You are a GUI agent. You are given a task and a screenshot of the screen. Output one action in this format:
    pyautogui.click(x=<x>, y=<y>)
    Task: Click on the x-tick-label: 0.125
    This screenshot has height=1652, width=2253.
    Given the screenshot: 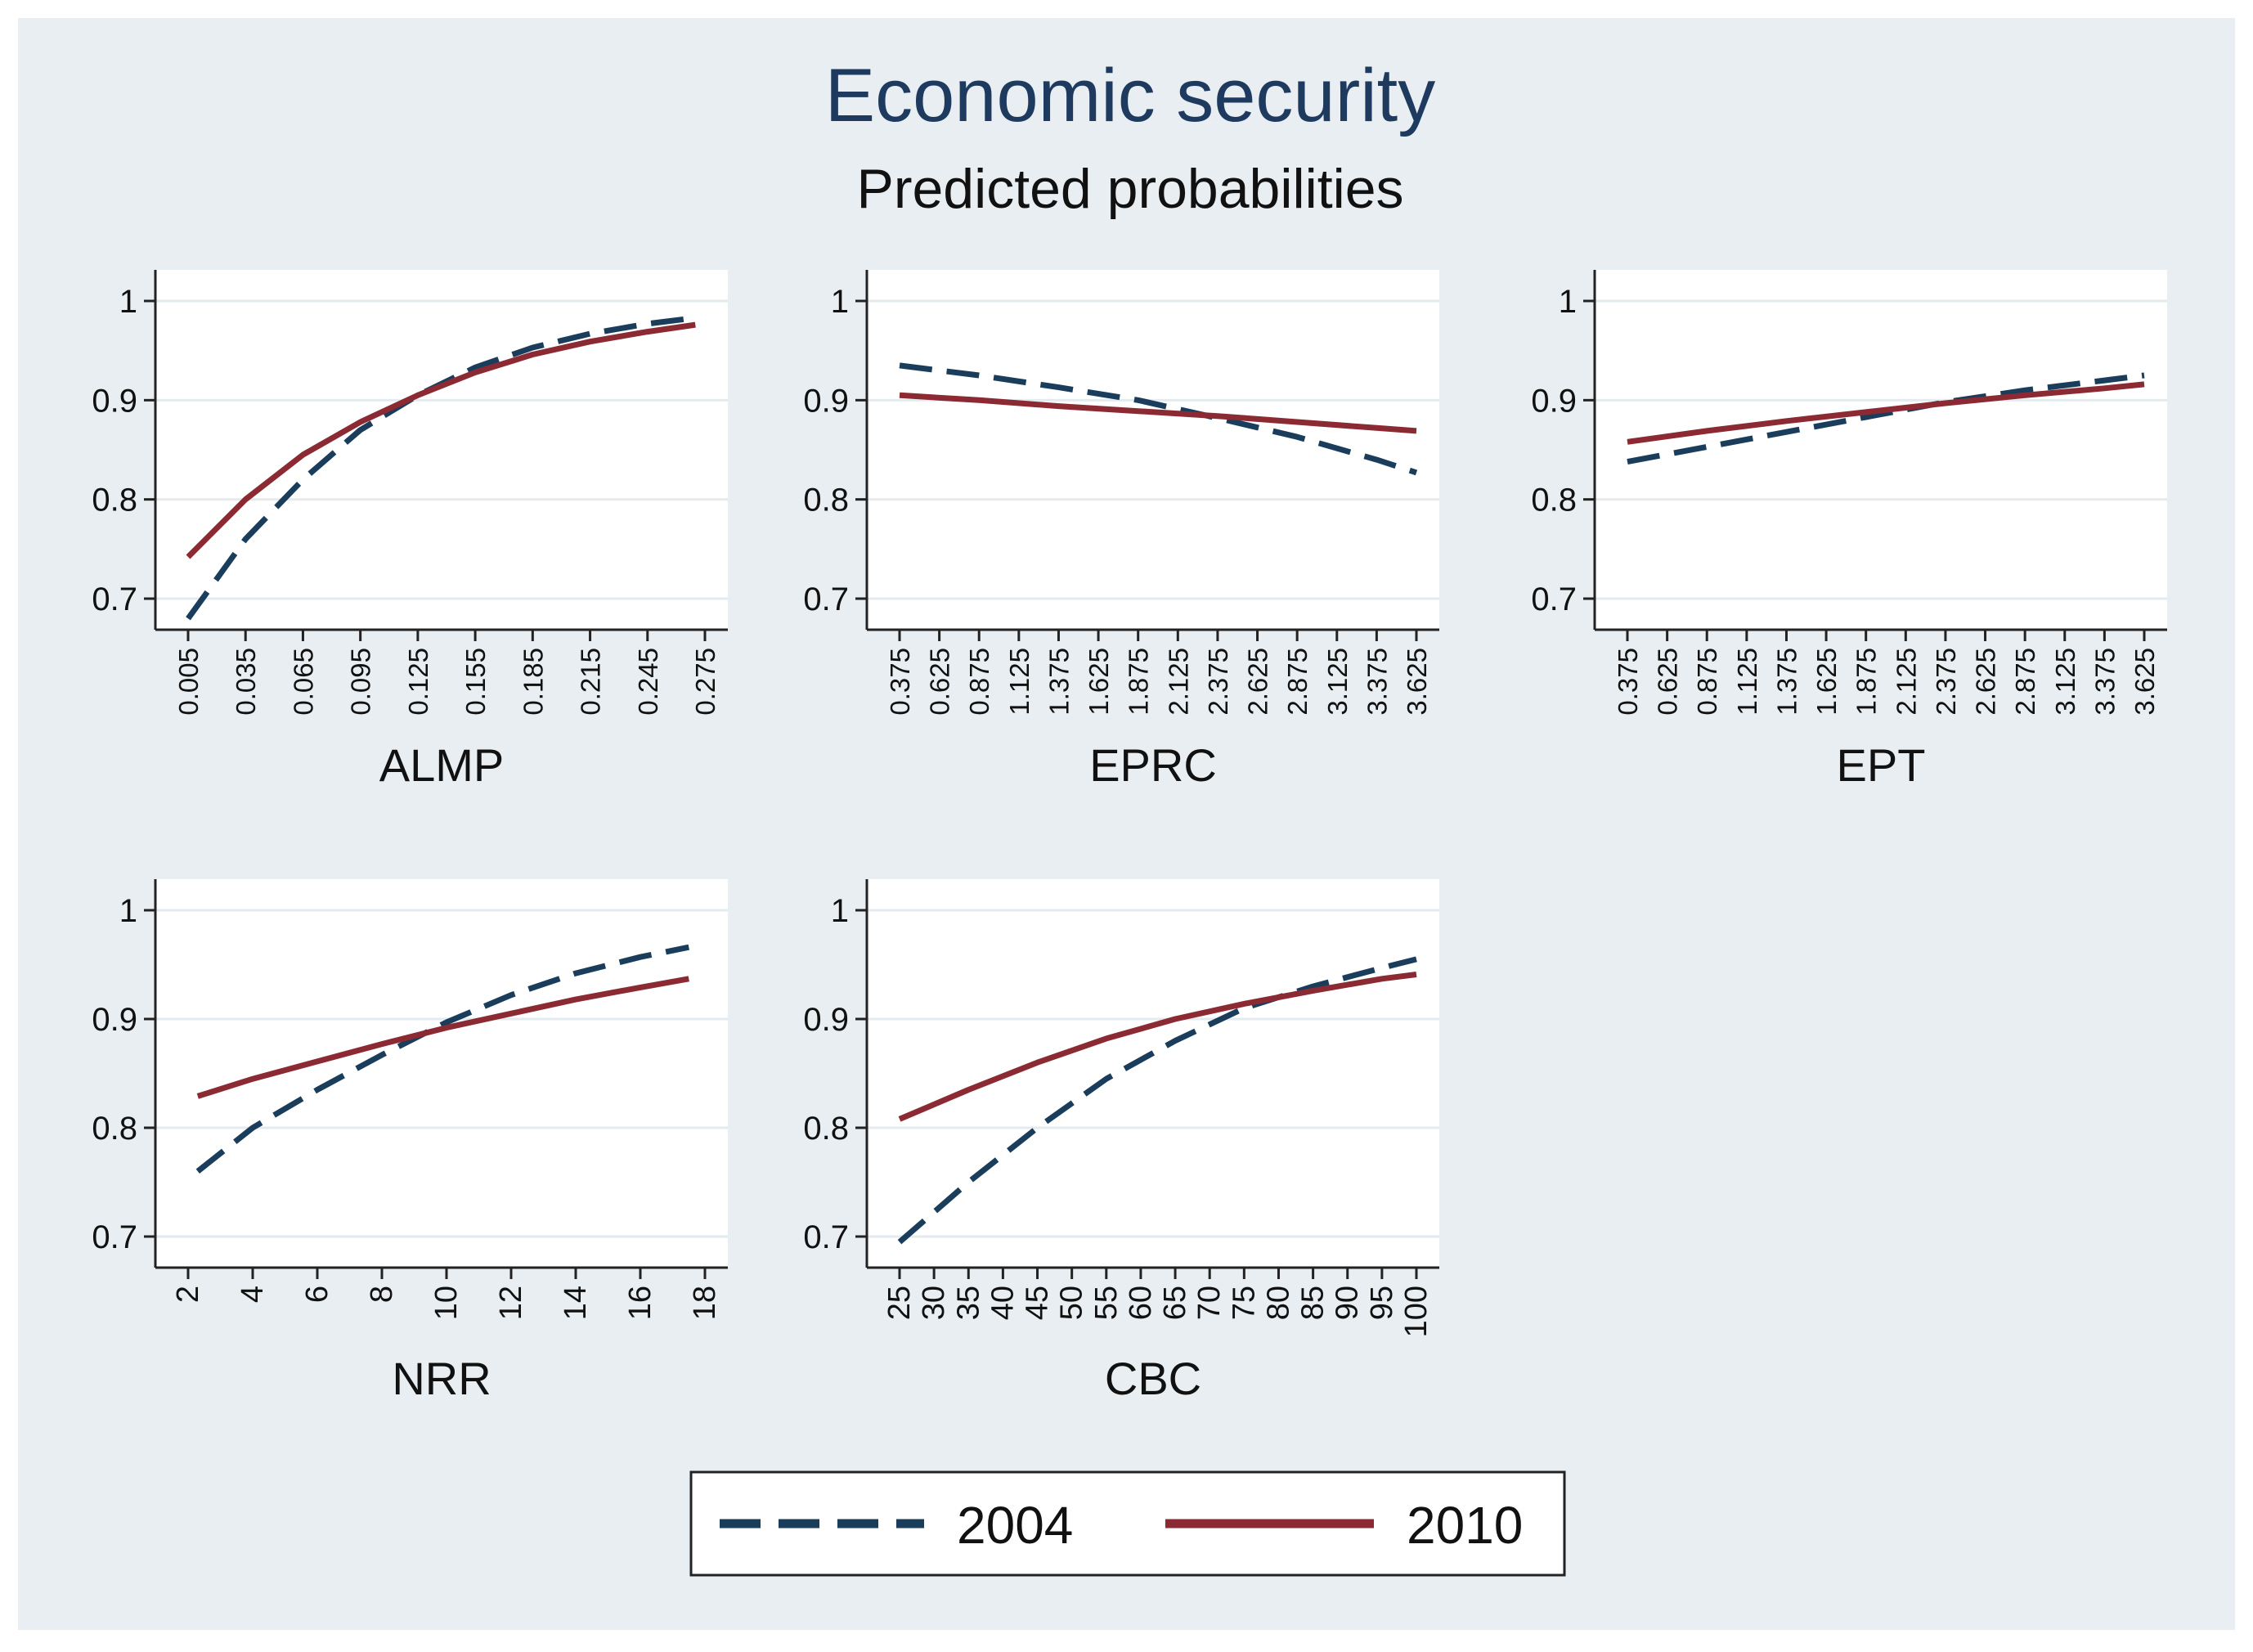 What is the action you would take?
    pyautogui.click(x=418, y=682)
    